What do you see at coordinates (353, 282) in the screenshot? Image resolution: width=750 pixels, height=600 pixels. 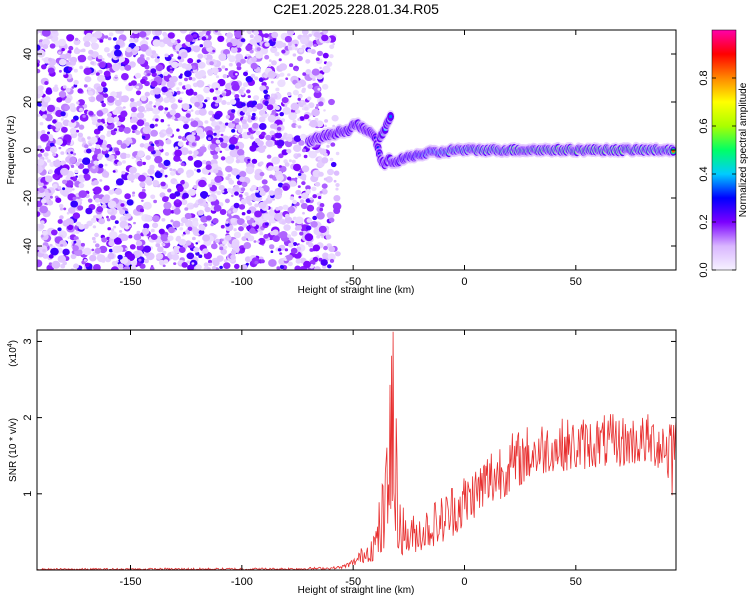 I see `spectrogram-x-tick-label: -50` at bounding box center [353, 282].